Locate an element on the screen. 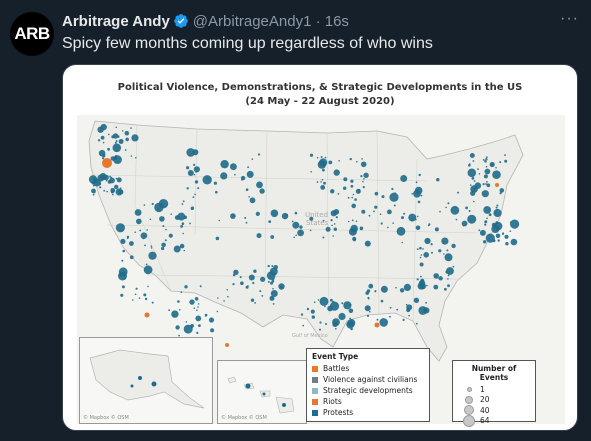  size-legend: Number of Events 1 20 40 64 is located at coordinates (494, 393).